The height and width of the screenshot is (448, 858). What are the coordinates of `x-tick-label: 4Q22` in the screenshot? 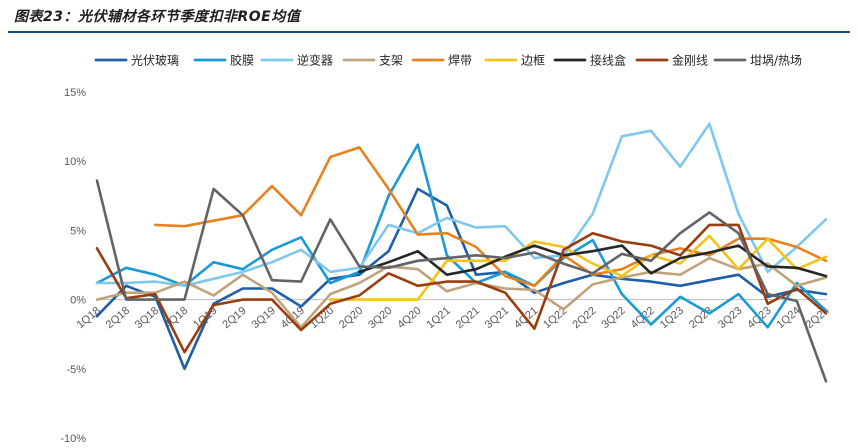 It's located at (643, 318).